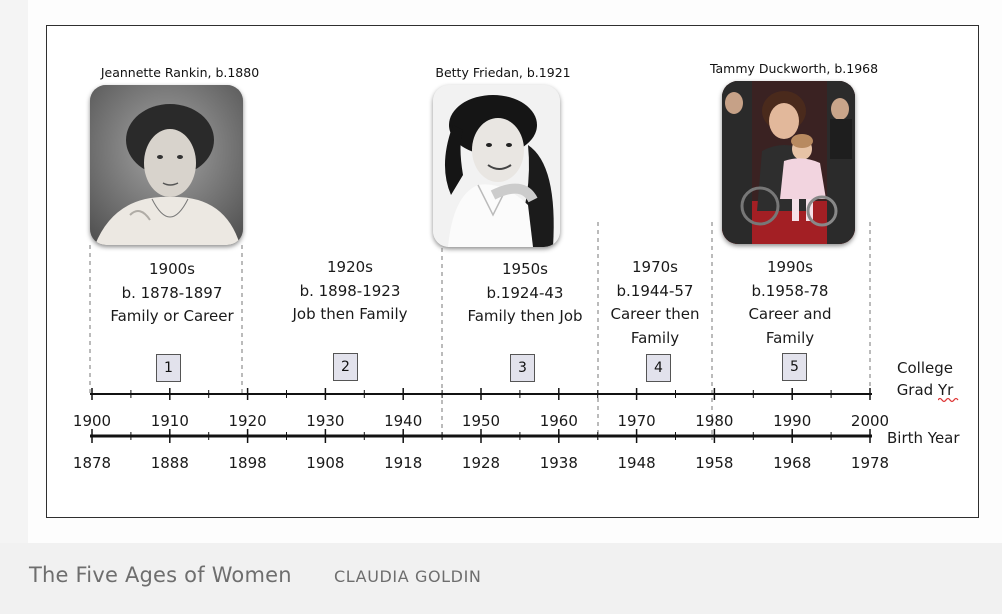  Describe the element at coordinates (658, 368) in the screenshot. I see `era-4-number-box: 4` at that location.